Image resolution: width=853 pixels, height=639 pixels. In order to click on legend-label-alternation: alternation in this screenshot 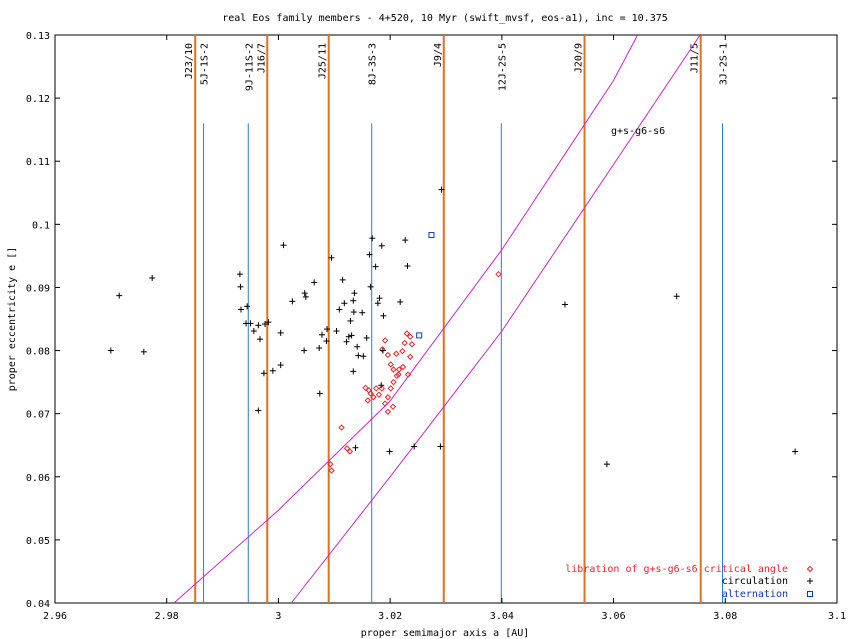, I will do `click(755, 594)`.